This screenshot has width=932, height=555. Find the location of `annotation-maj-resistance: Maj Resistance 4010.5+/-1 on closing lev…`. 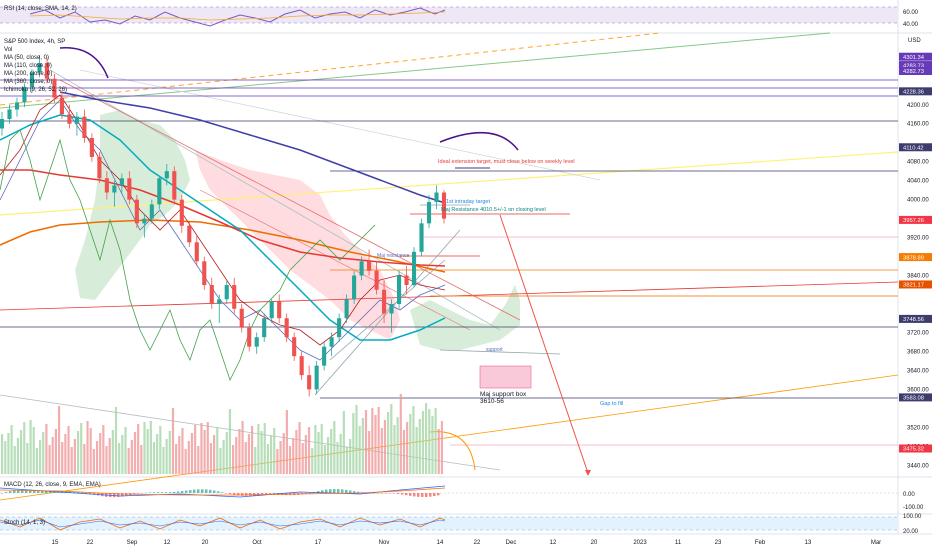

annotation-maj-resistance: Maj Resistance 4010.5+/-1 on closing lev… is located at coordinates (493, 210).